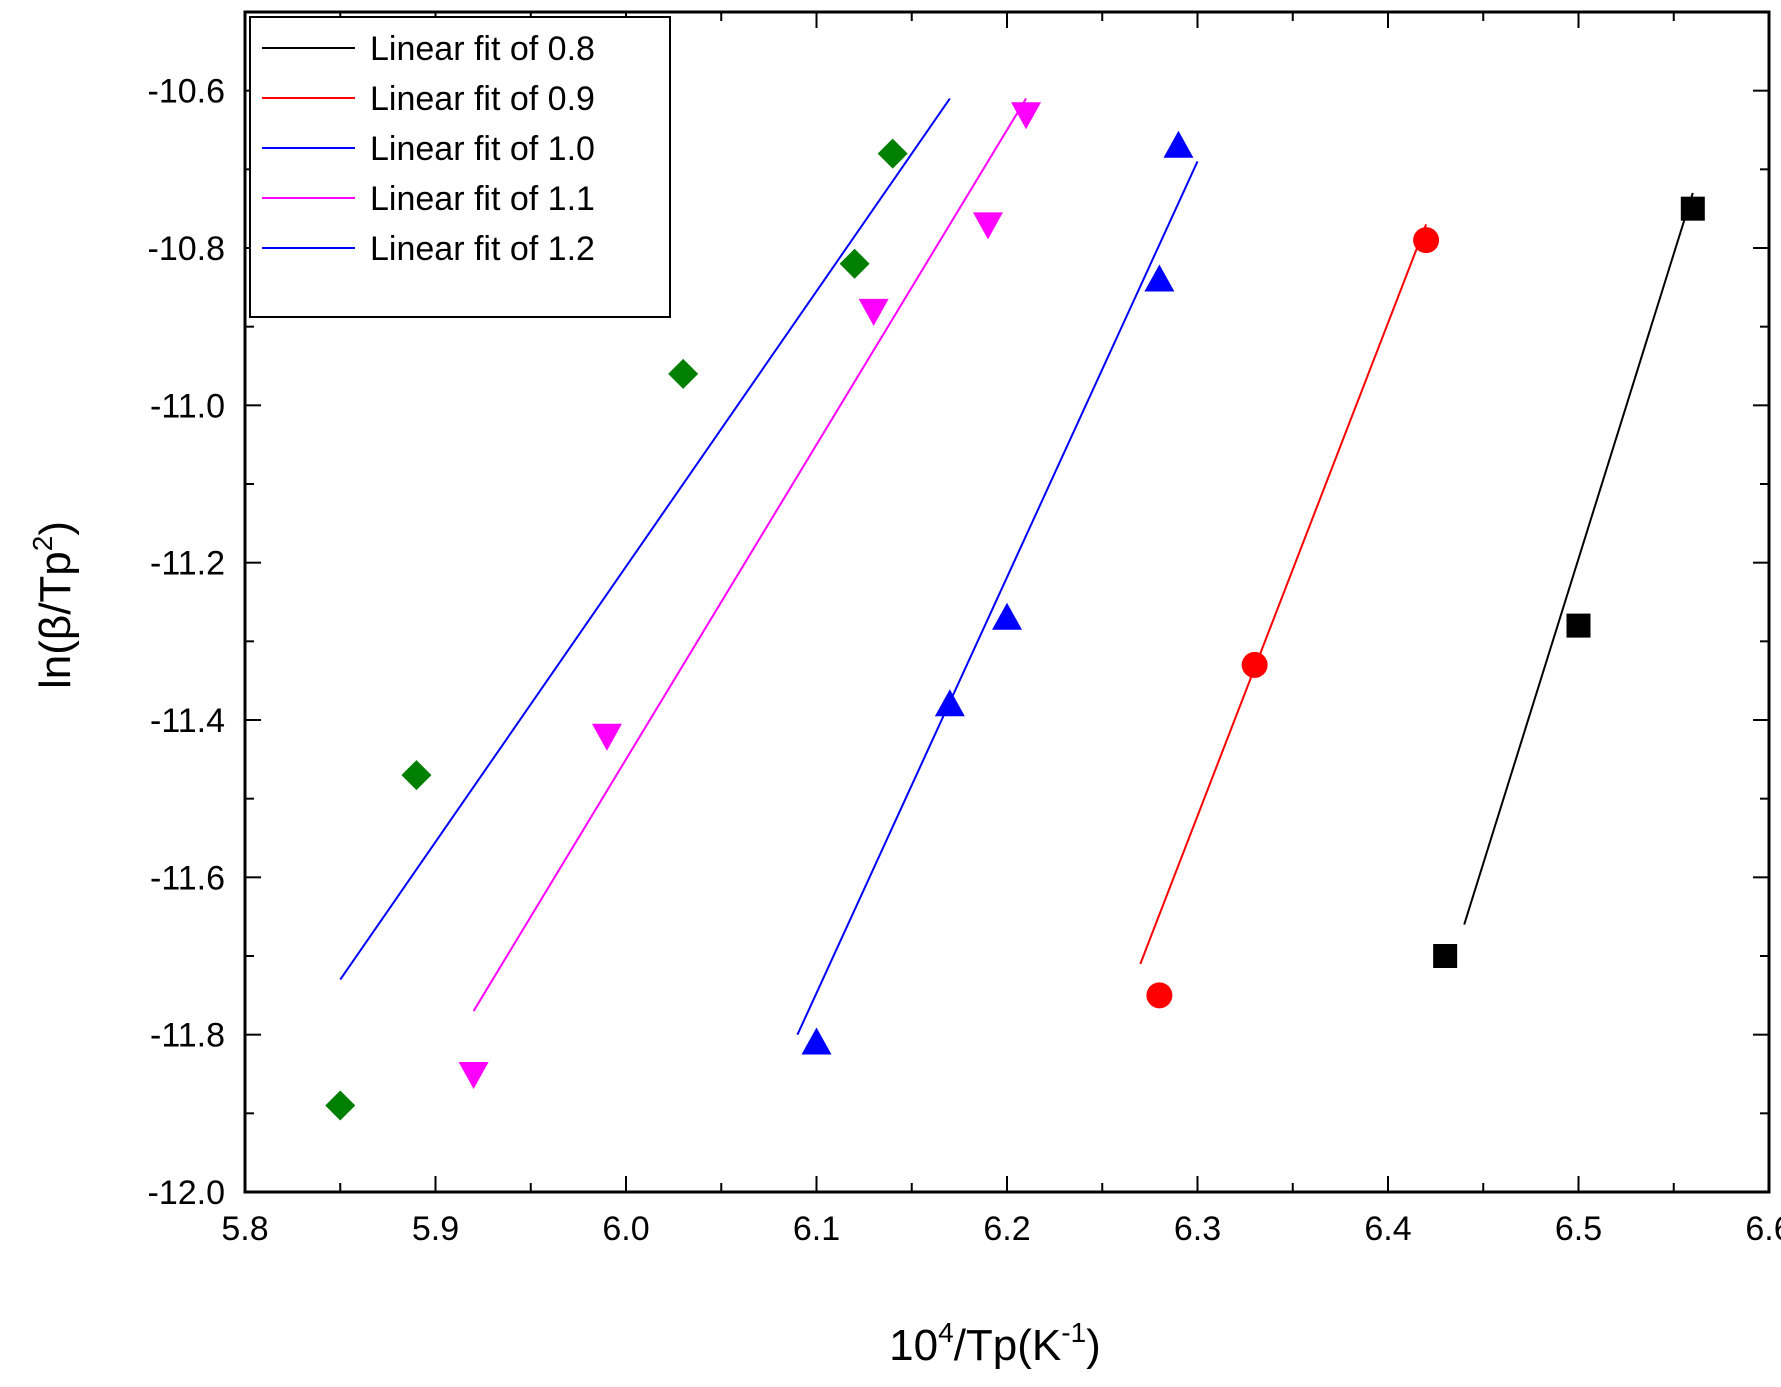  What do you see at coordinates (187, 249) in the screenshot?
I see `y-tick-label: -10.8` at bounding box center [187, 249].